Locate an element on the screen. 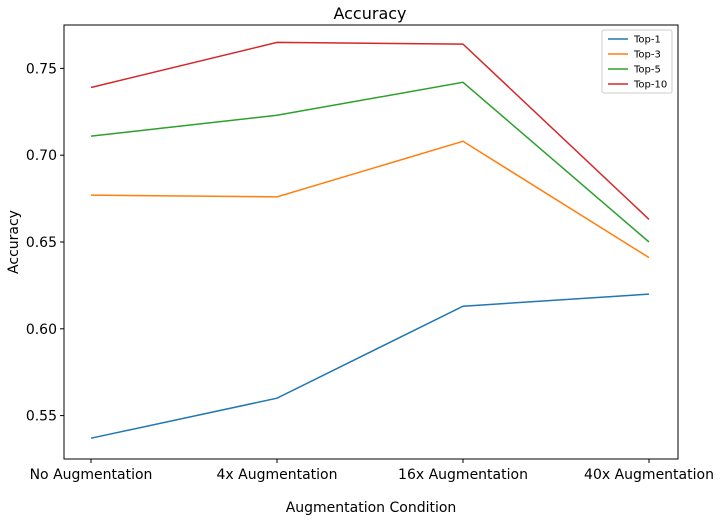  y-axis: 0.55 0.60 0.65 0.70 0.75 is located at coordinates (45, 243).